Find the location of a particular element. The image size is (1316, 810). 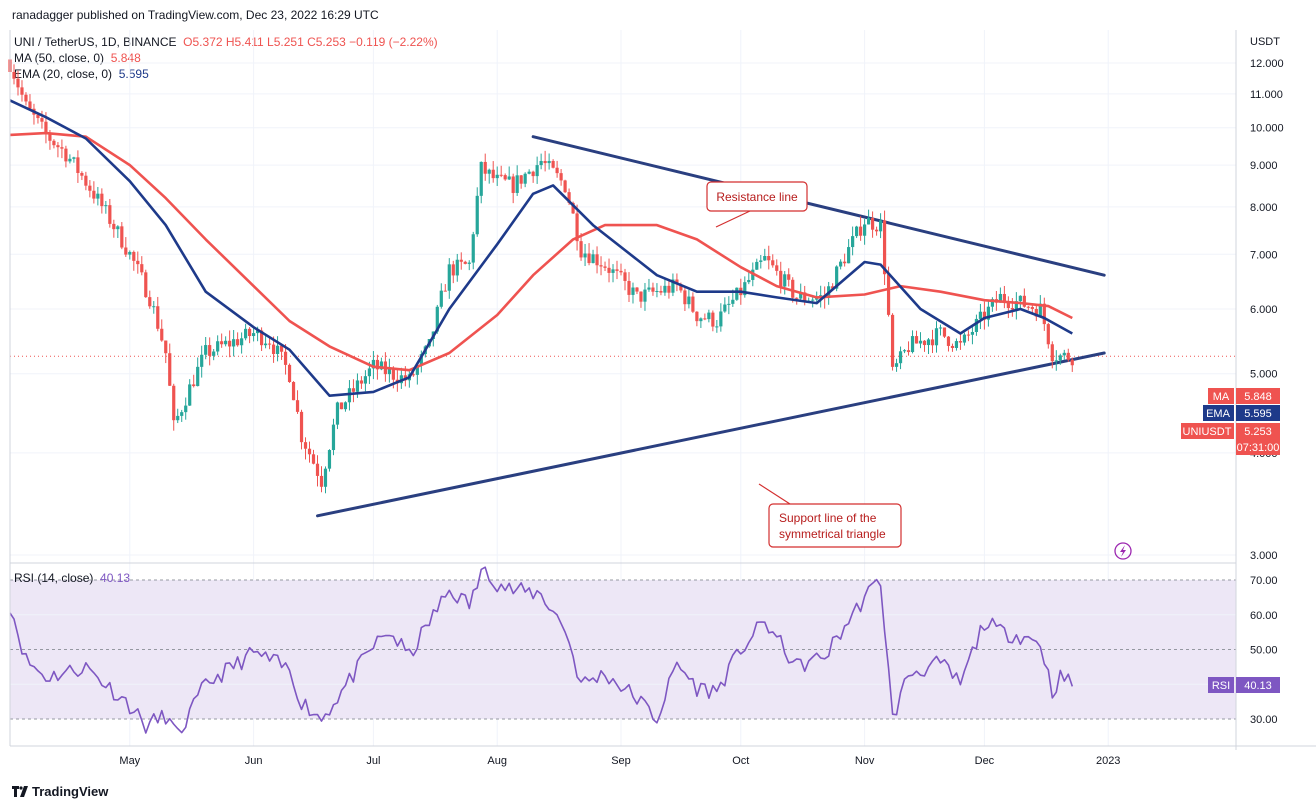

lightning-icon is located at coordinates (1123, 551).